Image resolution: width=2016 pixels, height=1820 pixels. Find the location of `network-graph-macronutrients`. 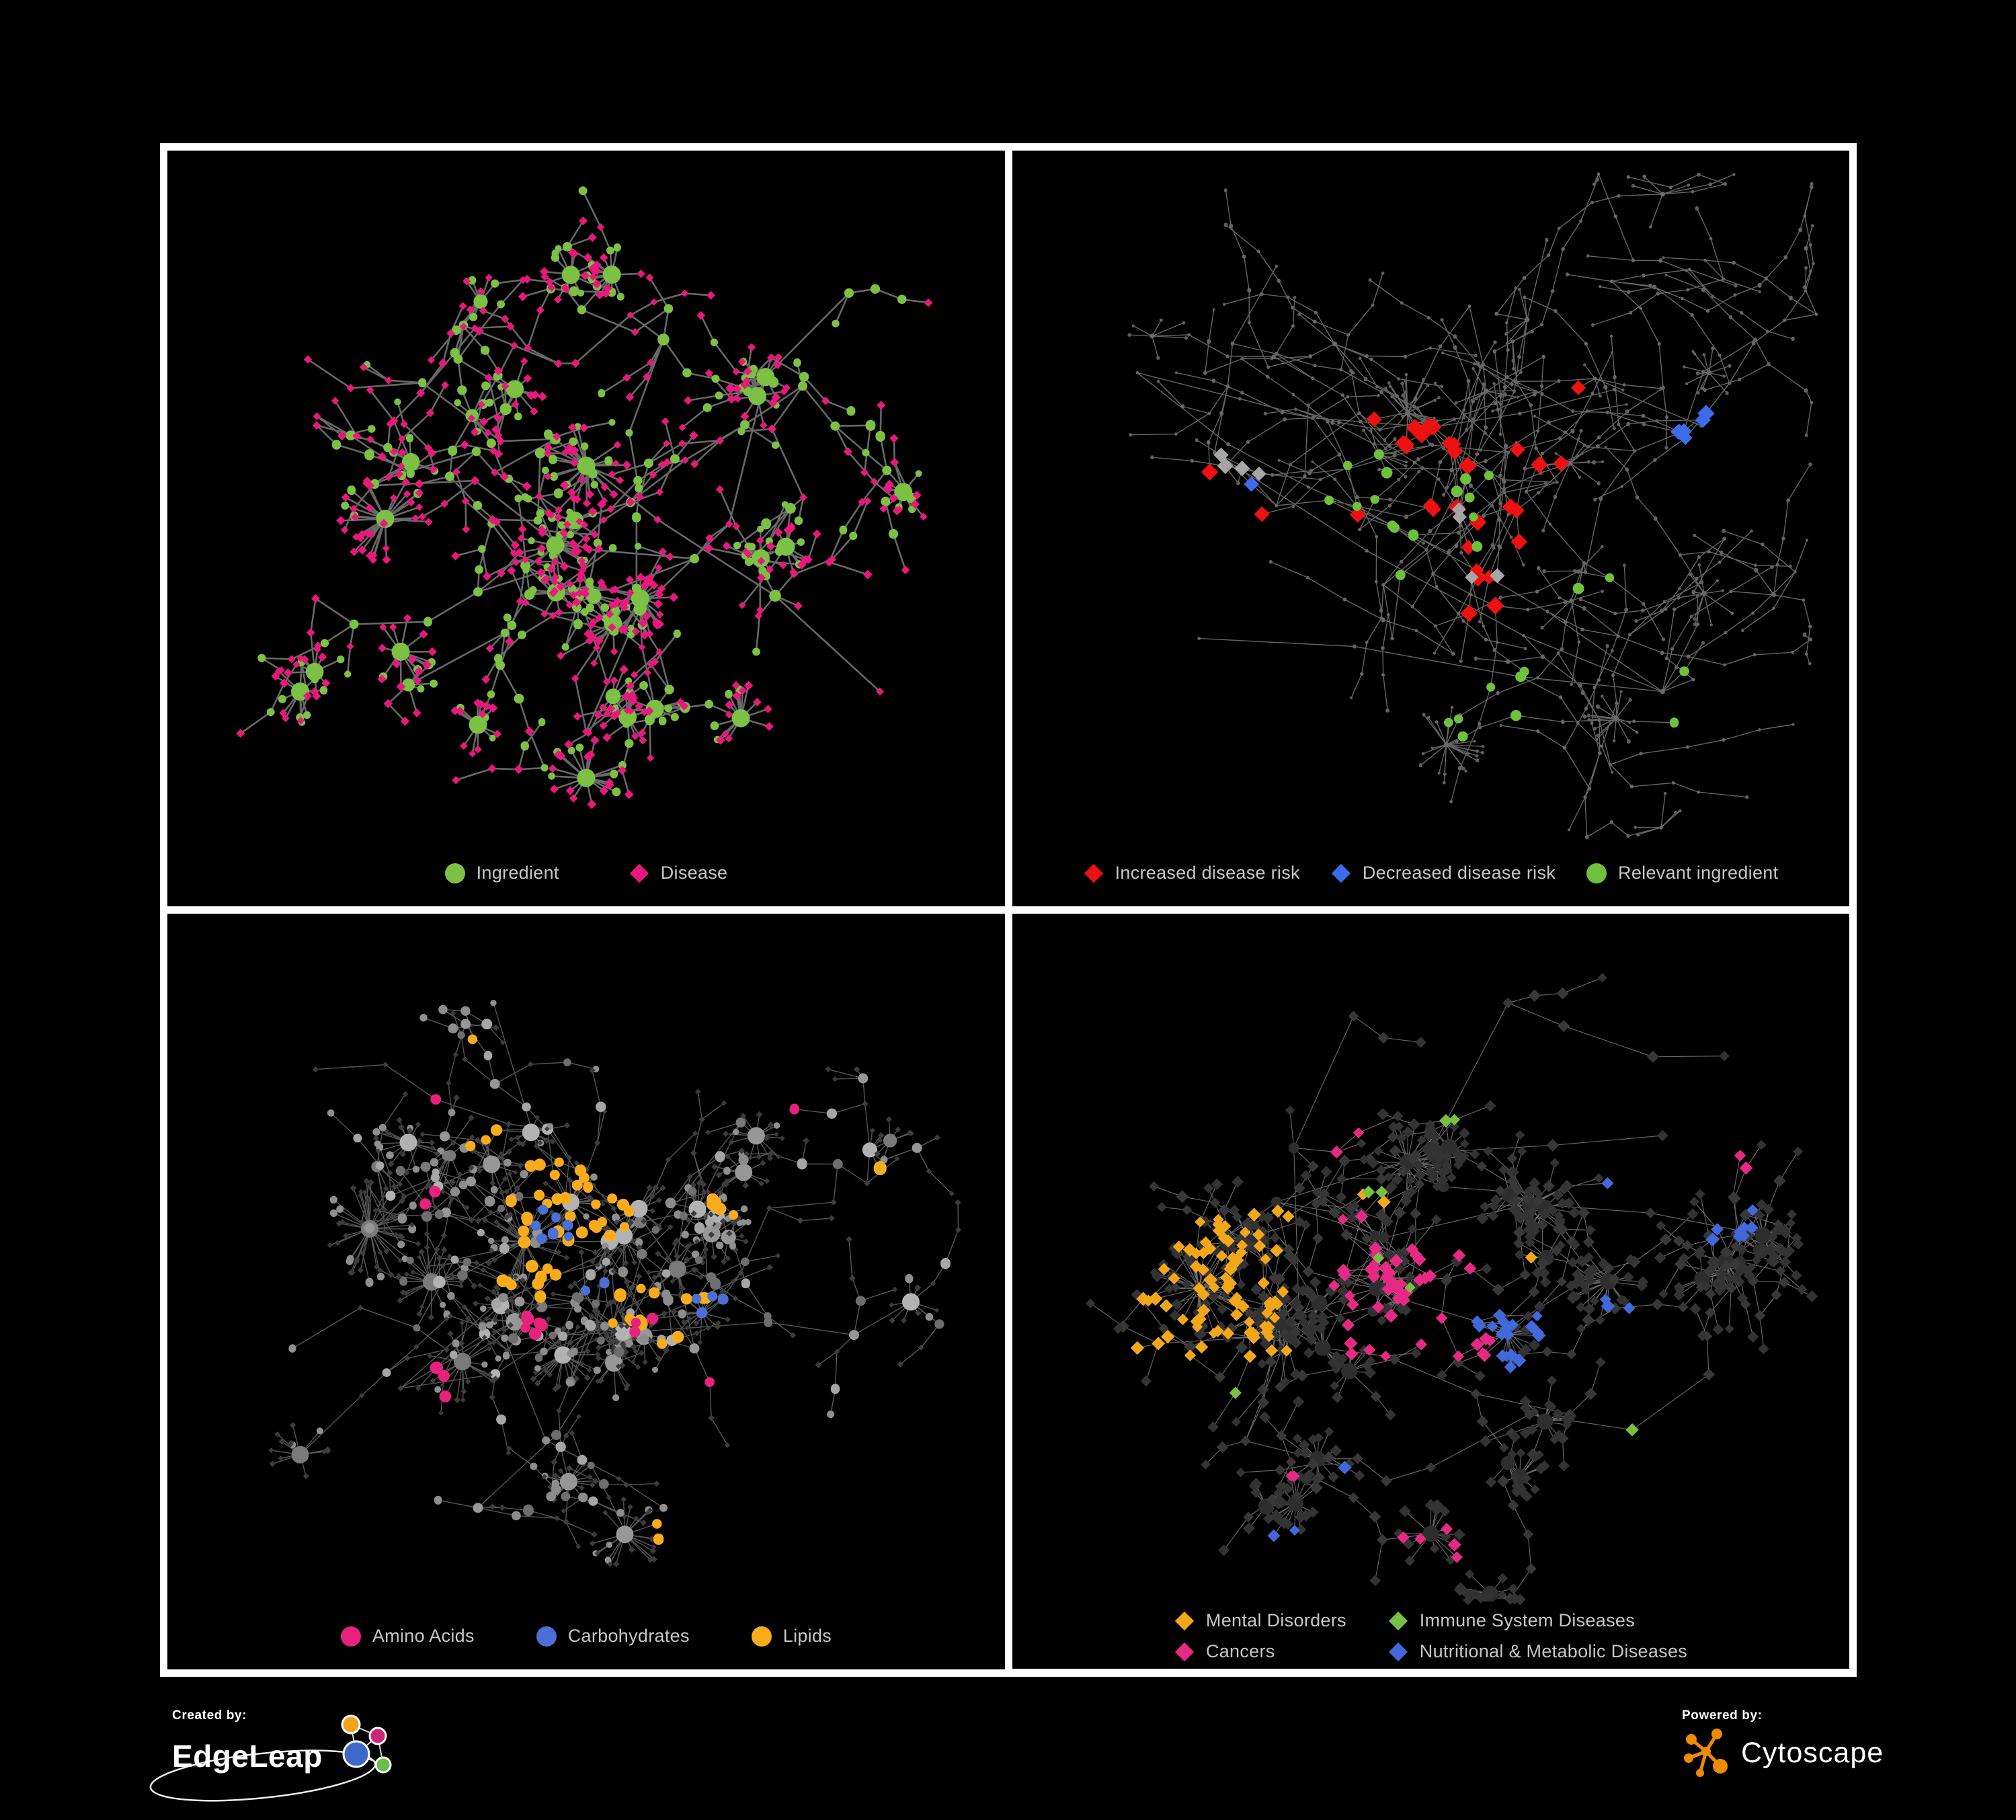

network-graph-macronutrients is located at coordinates (614, 1283).